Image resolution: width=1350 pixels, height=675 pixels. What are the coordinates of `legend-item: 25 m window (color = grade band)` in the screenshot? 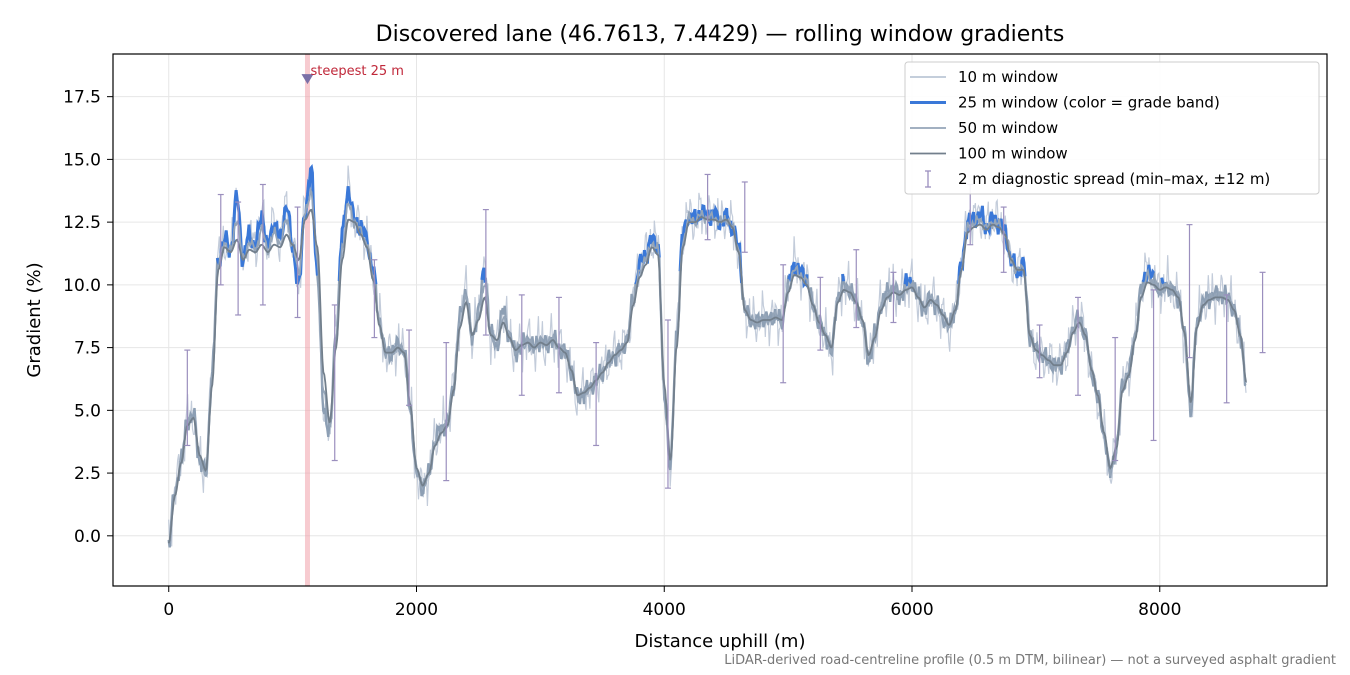 It's located at (1065, 103).